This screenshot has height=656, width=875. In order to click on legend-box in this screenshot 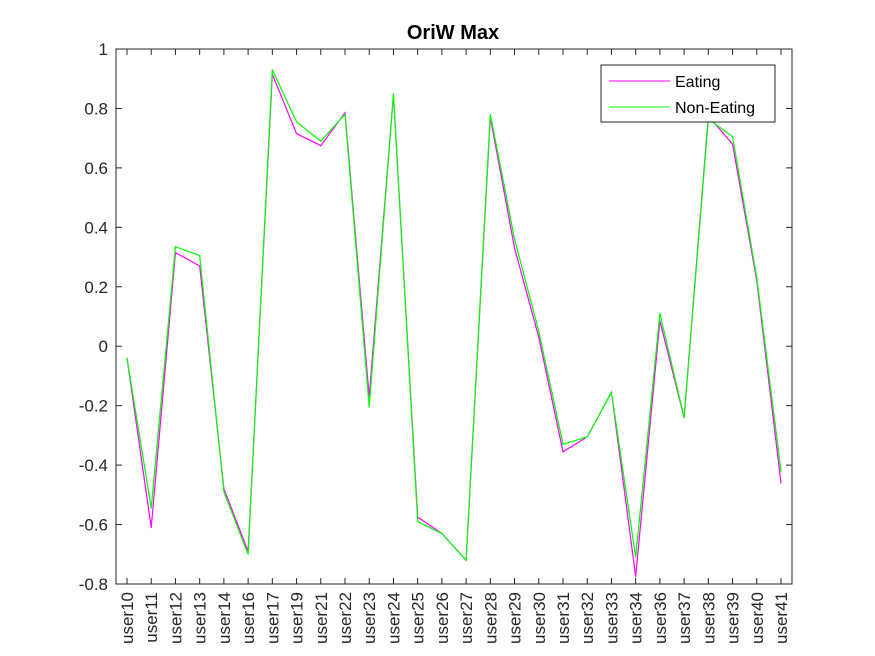, I will do `click(688, 93)`.